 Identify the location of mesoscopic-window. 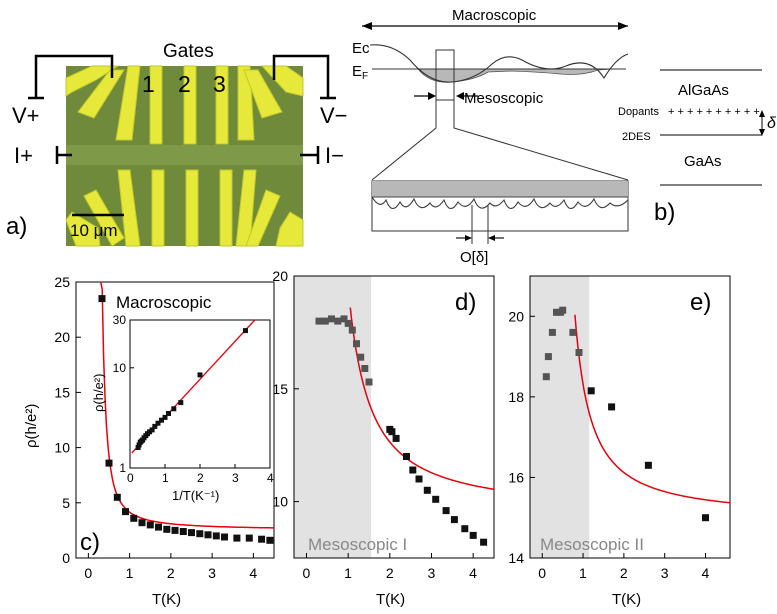
(445, 75).